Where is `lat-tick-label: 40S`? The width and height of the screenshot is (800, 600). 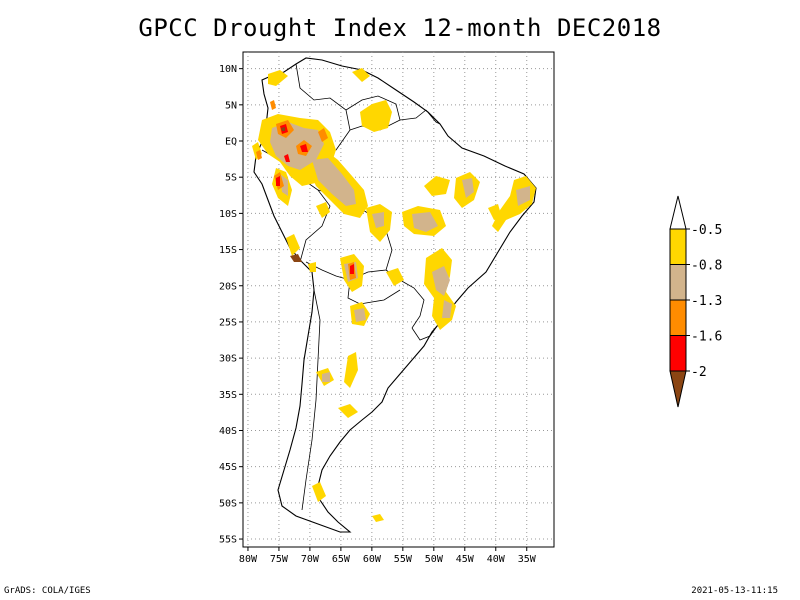
lat-tick-label: 40S is located at coordinates (228, 431).